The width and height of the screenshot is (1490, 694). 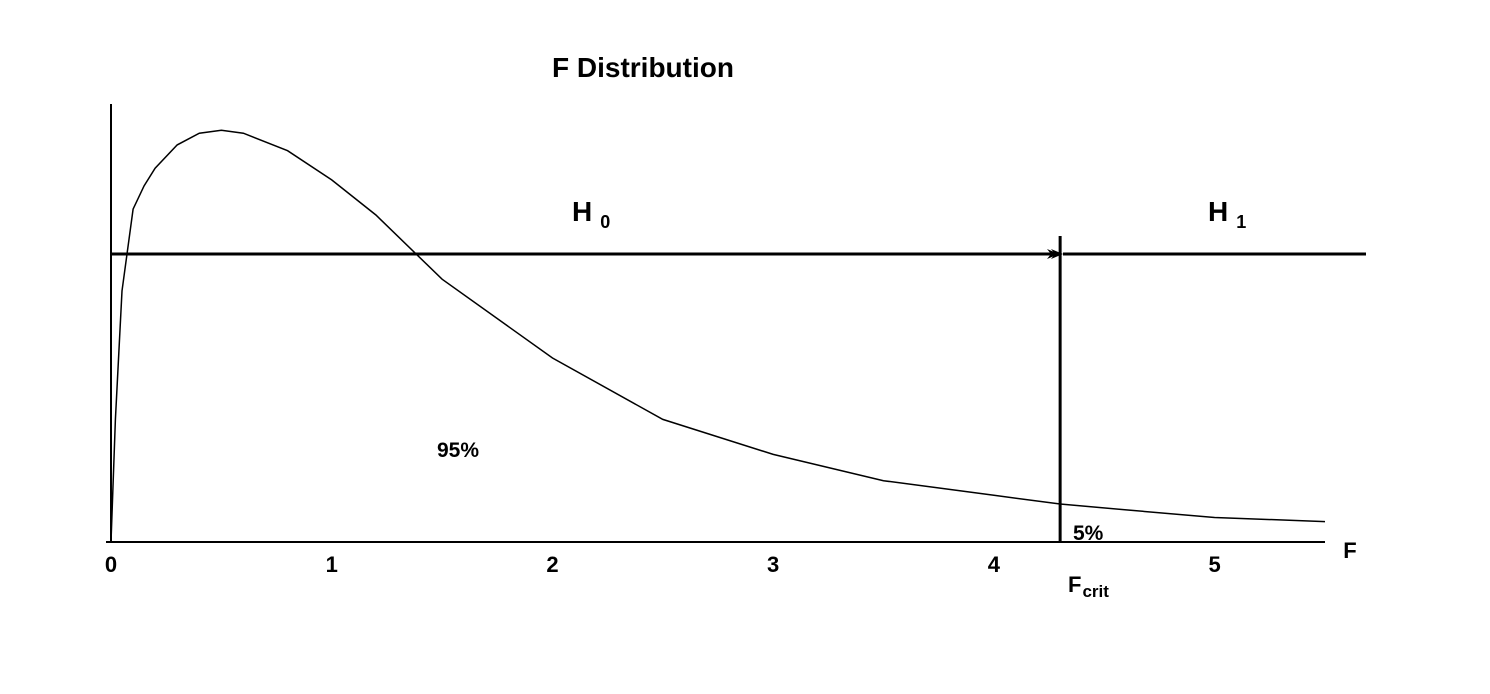 What do you see at coordinates (643, 67) in the screenshot?
I see `chart-title: F Distribution` at bounding box center [643, 67].